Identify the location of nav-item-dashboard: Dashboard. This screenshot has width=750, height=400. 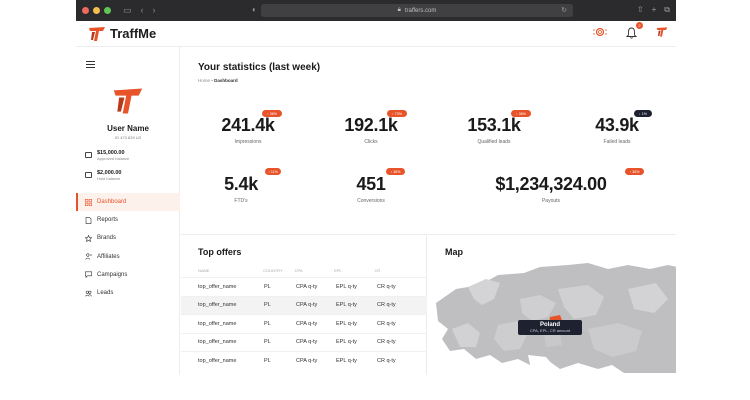
(128, 202).